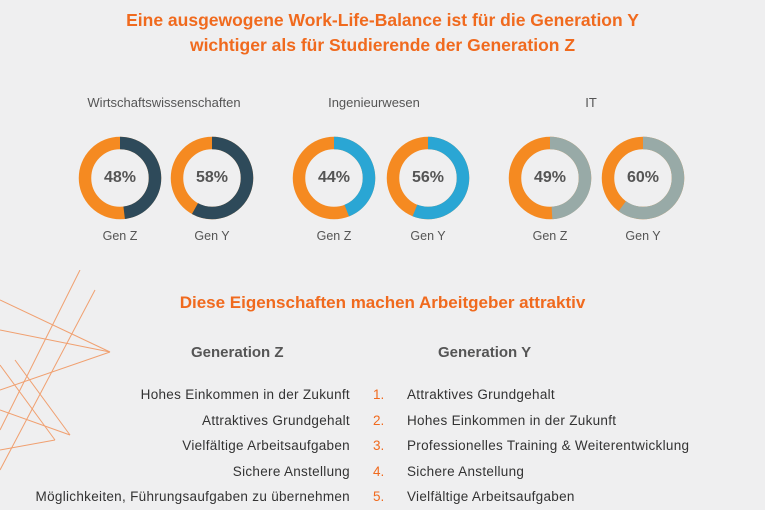 This screenshot has width=765, height=510. Describe the element at coordinates (466, 471) in the screenshot. I see `gen-y-item-4: Sichere Anstellung` at that location.